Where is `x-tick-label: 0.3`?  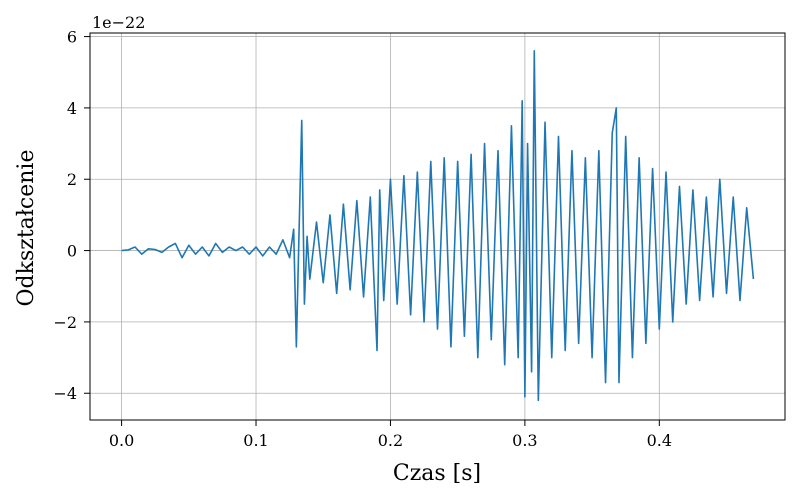 x-tick-label: 0.3 is located at coordinates (524, 440).